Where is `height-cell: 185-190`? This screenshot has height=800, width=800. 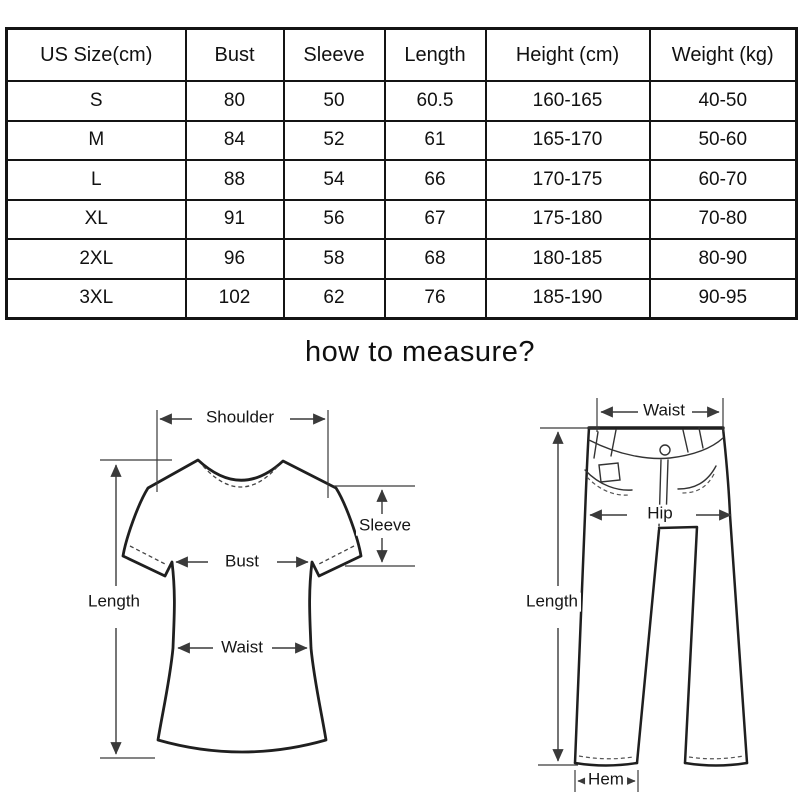 height-cell: 185-190 is located at coordinates (567, 298).